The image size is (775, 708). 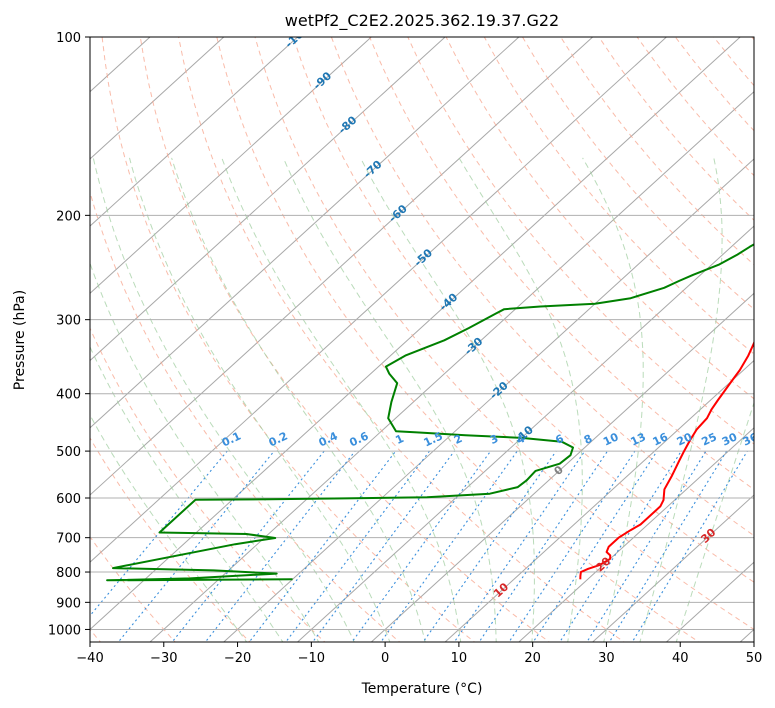 I want to click on mixing-ratio-label: 25, so click(x=709, y=439).